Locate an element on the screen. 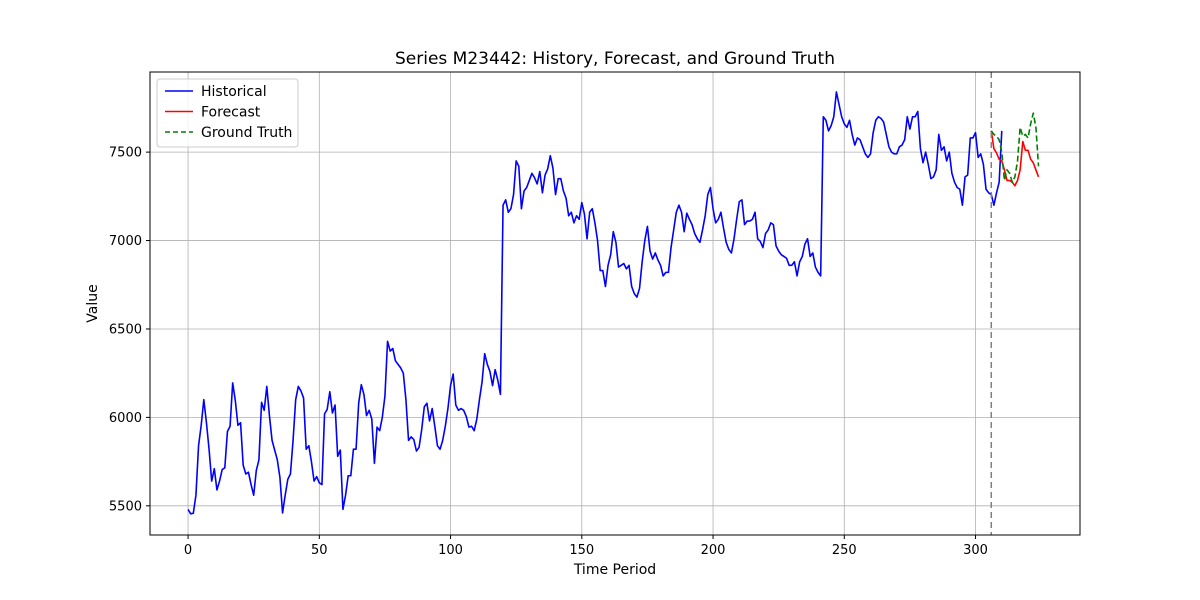 The width and height of the screenshot is (1200, 600). y-tick-label: 5500 is located at coordinates (125, 506).